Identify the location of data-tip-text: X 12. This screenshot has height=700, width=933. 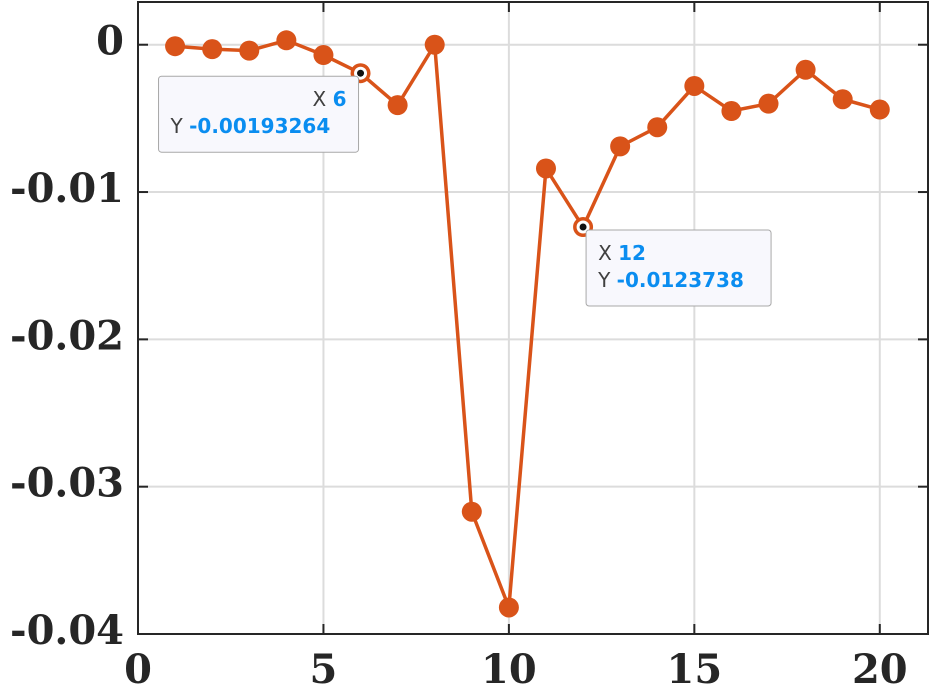
(622, 253).